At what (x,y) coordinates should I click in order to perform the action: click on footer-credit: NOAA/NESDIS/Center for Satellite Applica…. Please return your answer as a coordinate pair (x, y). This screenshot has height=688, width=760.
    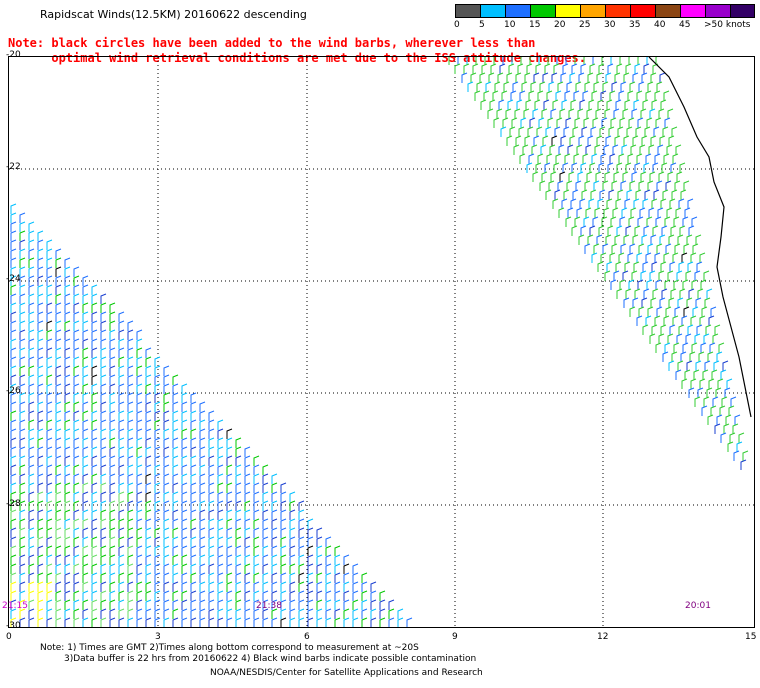
    Looking at the image, I should click on (346, 673).